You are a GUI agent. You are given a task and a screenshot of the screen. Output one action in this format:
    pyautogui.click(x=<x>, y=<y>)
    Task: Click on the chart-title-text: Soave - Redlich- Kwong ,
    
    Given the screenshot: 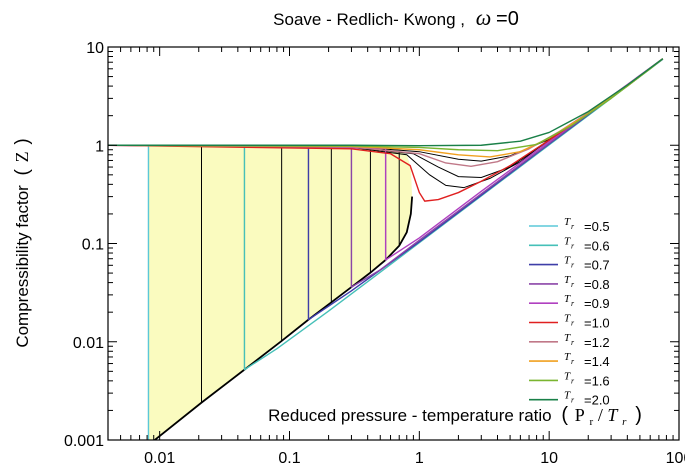 What is the action you would take?
    pyautogui.click(x=369, y=19)
    